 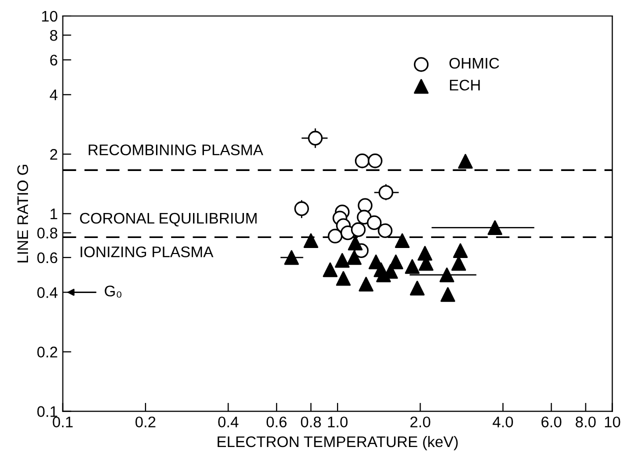 I want to click on annotation: IONIZING PLASMA, so click(x=147, y=252).